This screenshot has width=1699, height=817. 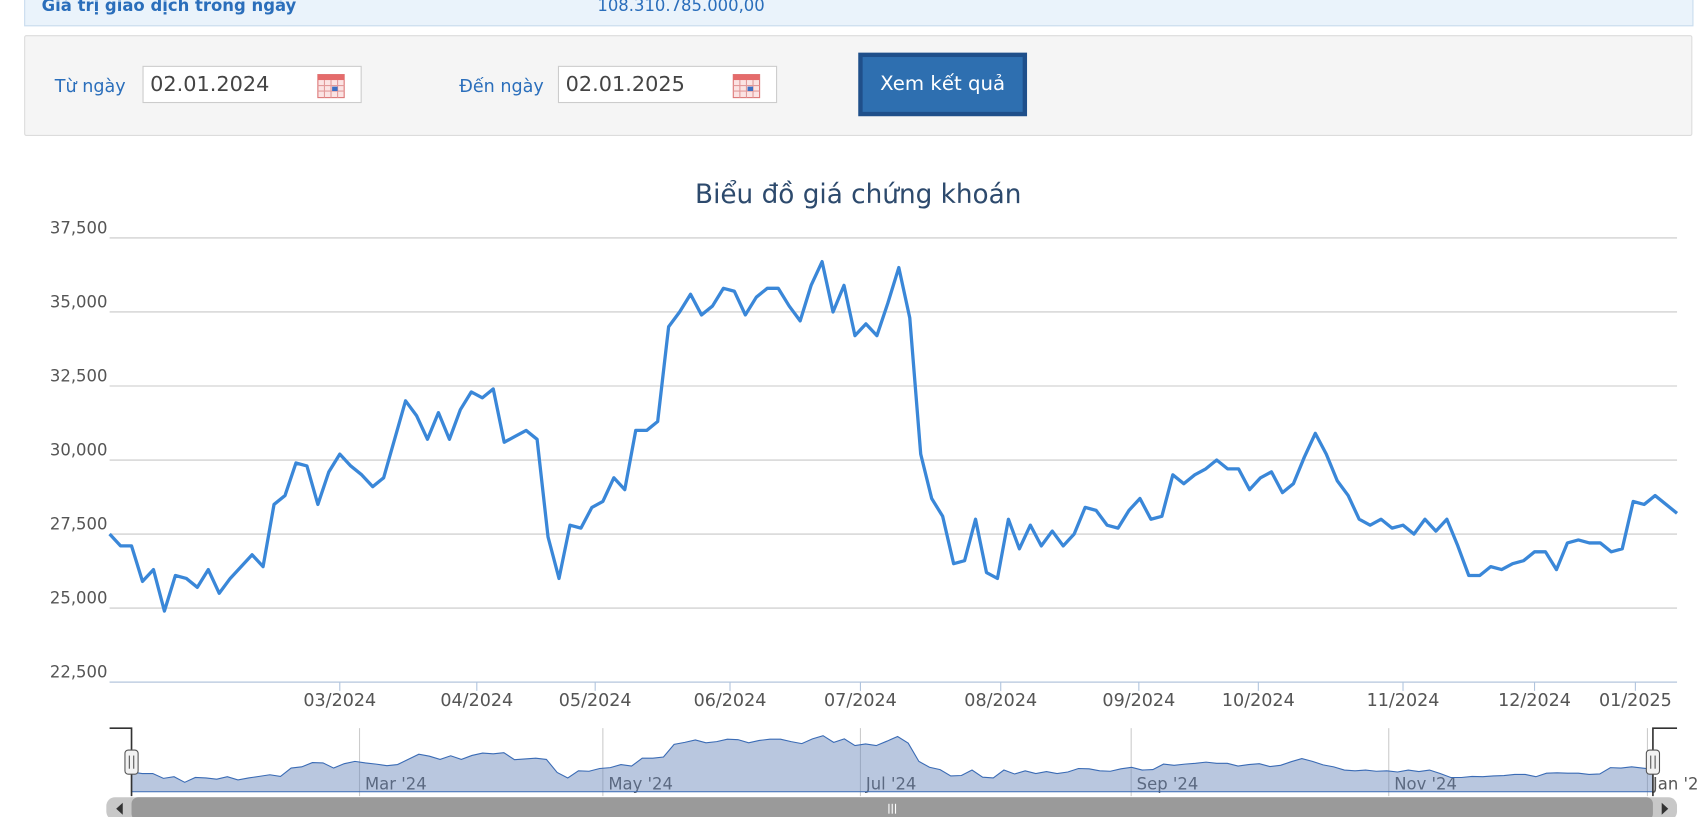 I want to click on x-tick-label: 04/2024, so click(x=476, y=701).